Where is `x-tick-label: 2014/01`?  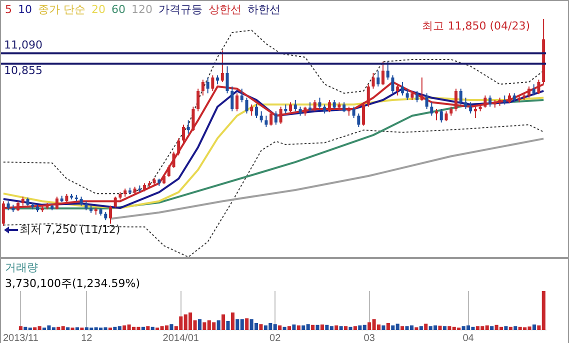
x-tick-label: 2014/01 is located at coordinates (181, 337).